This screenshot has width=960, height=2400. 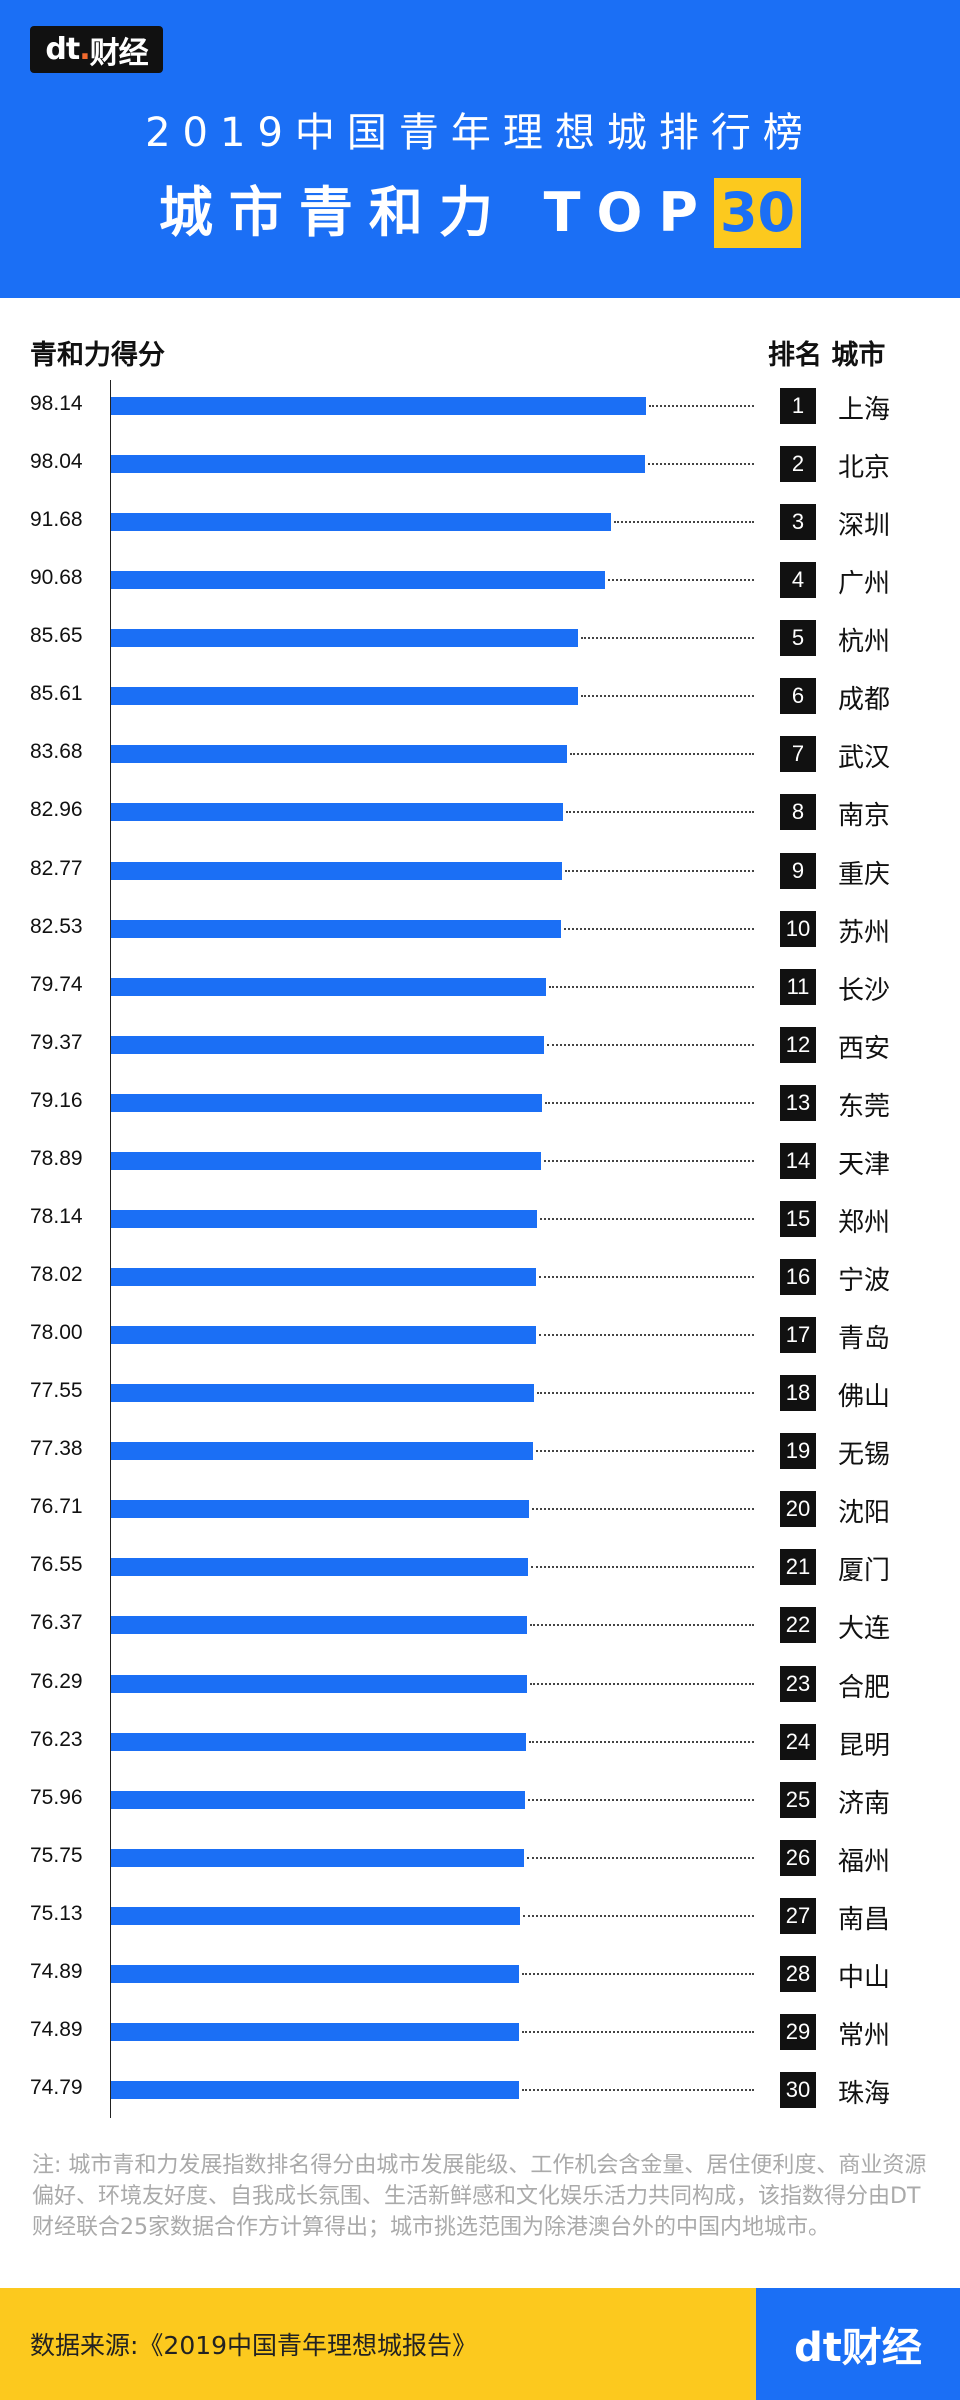 I want to click on score-label: 79.74, so click(x=56, y=984).